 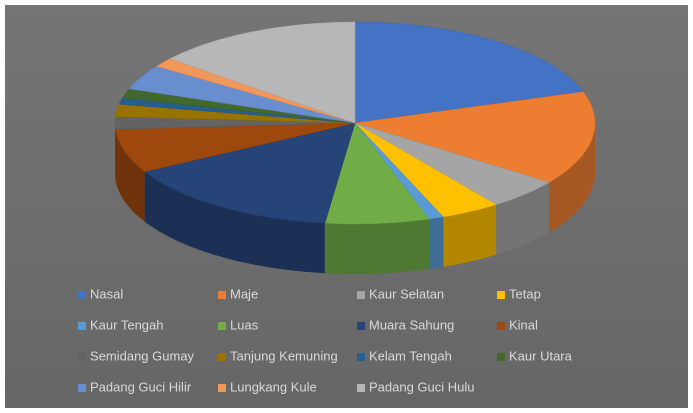 I want to click on legend-label: Padang Guci Hulu, so click(x=422, y=386).